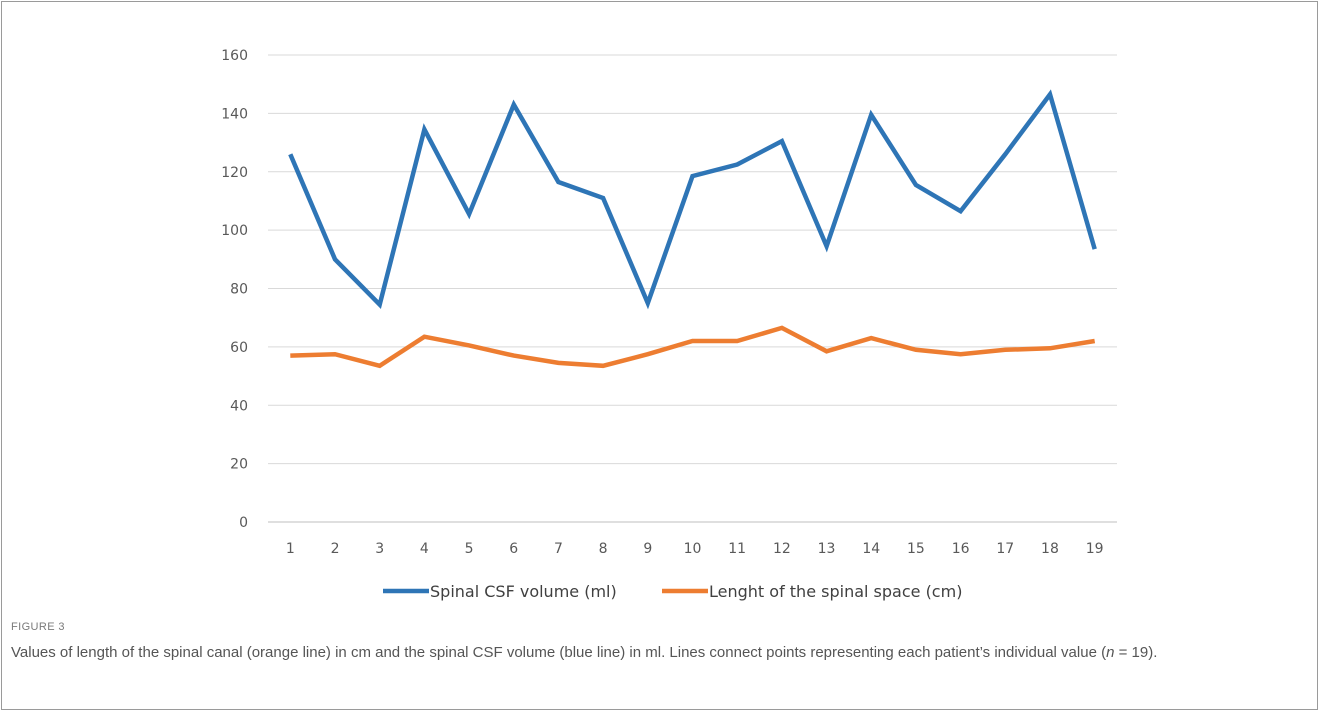 The image size is (1320, 713). What do you see at coordinates (916, 549) in the screenshot?
I see `x-tick-label: 15` at bounding box center [916, 549].